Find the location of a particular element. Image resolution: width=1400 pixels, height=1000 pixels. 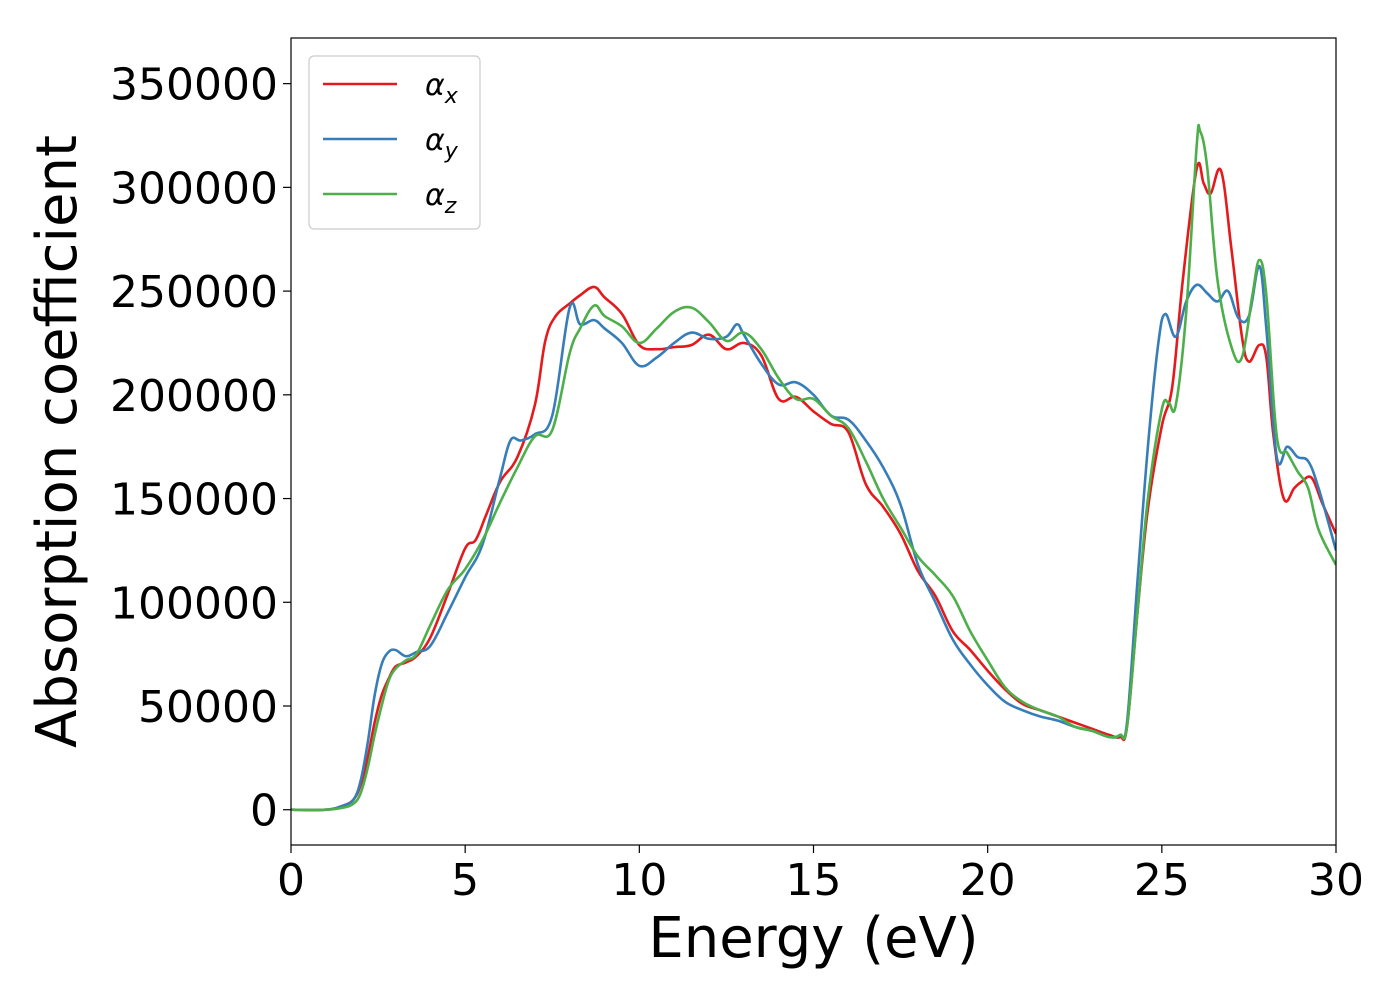

y-axis-title: Absorption coefficient is located at coordinates (57, 441).